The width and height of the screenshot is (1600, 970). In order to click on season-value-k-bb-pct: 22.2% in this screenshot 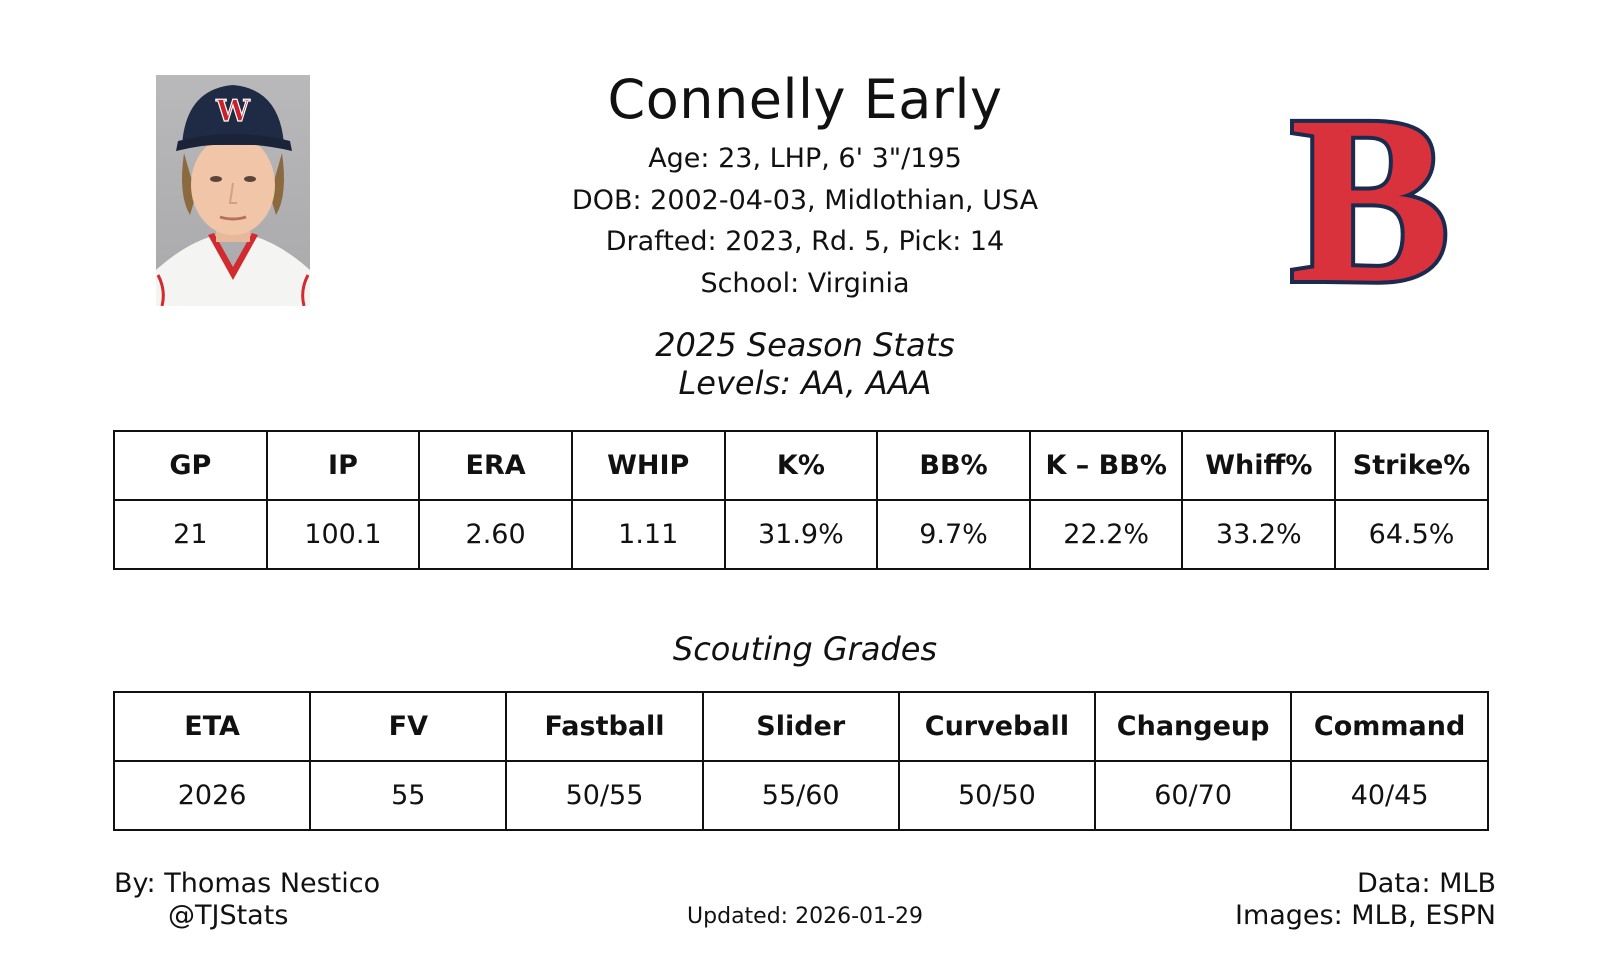, I will do `click(1106, 534)`.